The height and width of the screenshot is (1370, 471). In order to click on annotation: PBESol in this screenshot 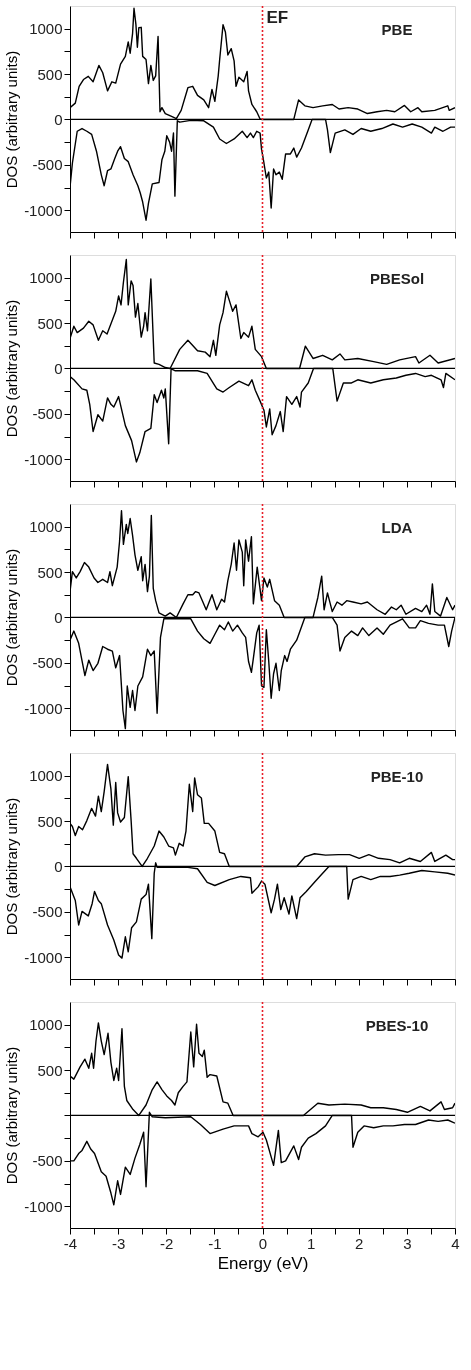, I will do `click(397, 278)`.